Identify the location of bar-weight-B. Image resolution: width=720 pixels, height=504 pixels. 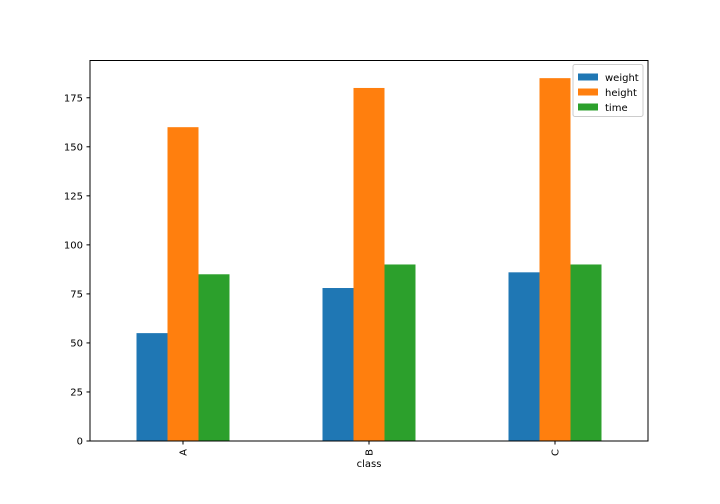
(338, 364).